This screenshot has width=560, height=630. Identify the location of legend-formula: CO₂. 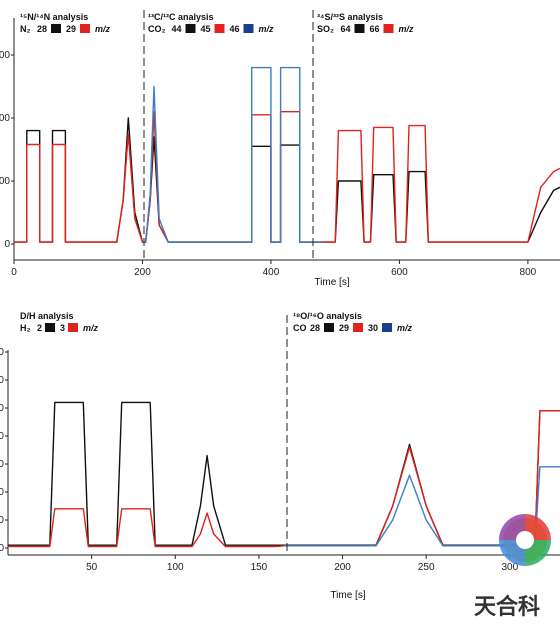
(157, 29).